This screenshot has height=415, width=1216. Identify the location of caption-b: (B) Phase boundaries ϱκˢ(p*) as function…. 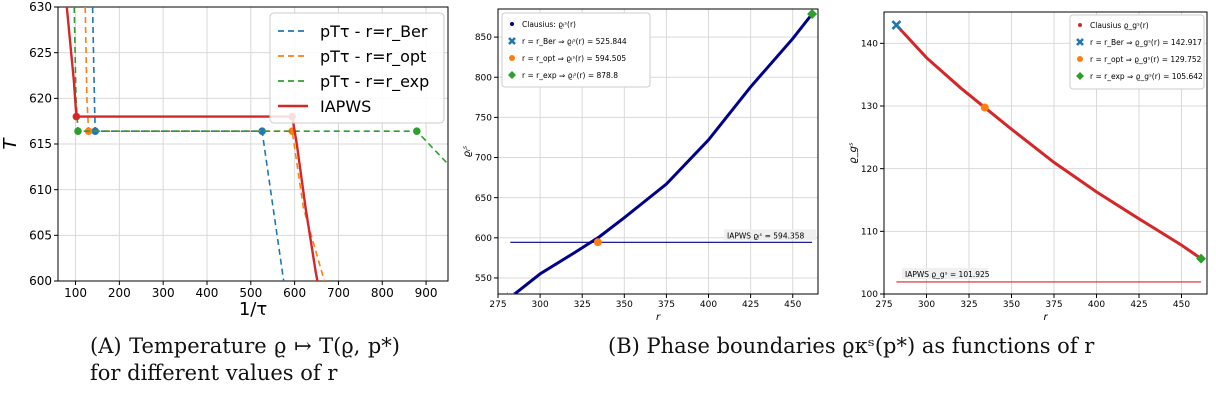
(888, 346).